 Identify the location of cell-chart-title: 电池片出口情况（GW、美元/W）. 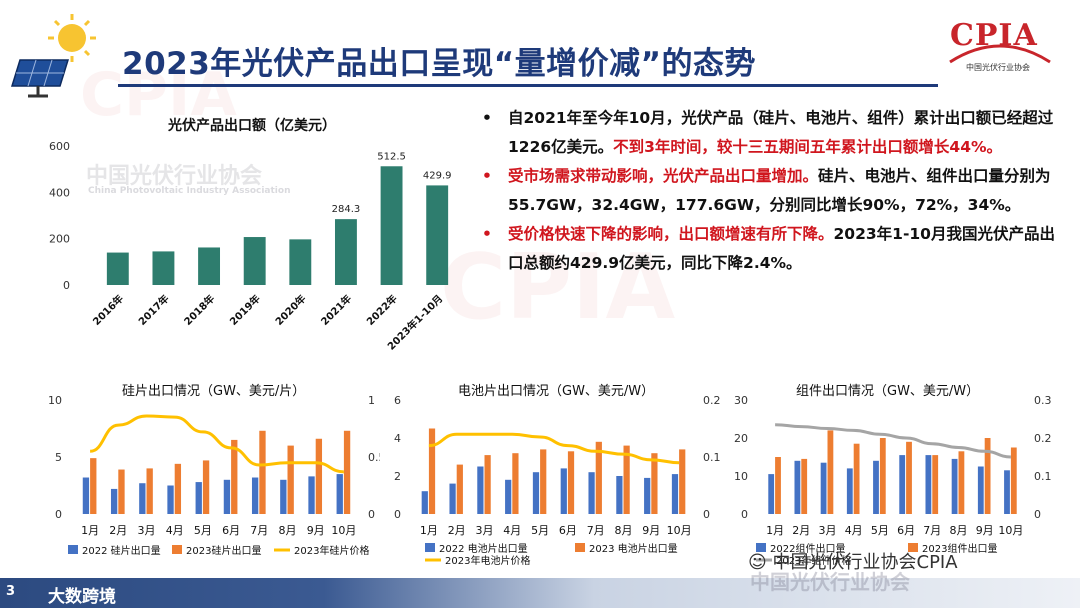
(556, 391).